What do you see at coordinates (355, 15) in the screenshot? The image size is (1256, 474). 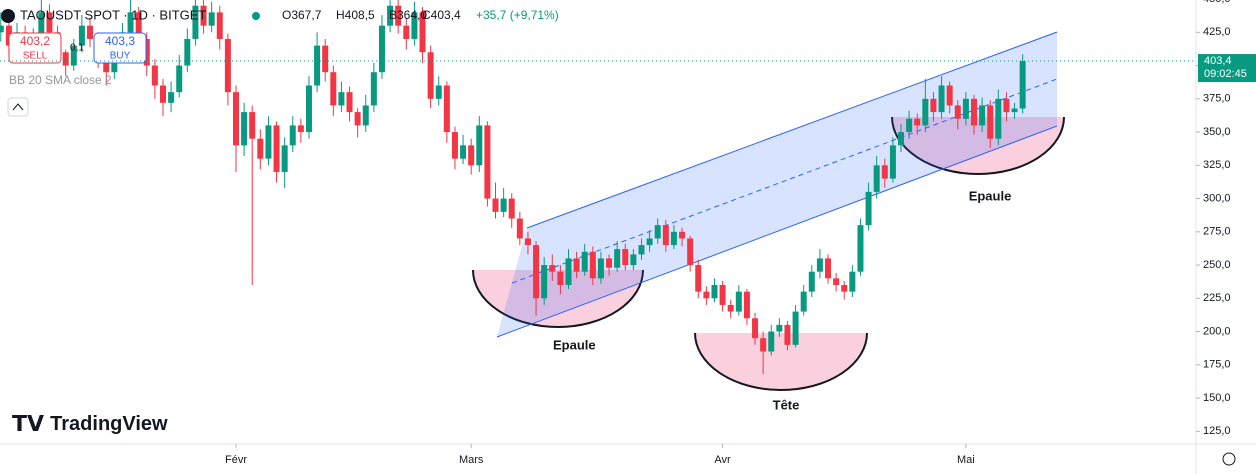 I see `ohlc-value: H408,5` at bounding box center [355, 15].